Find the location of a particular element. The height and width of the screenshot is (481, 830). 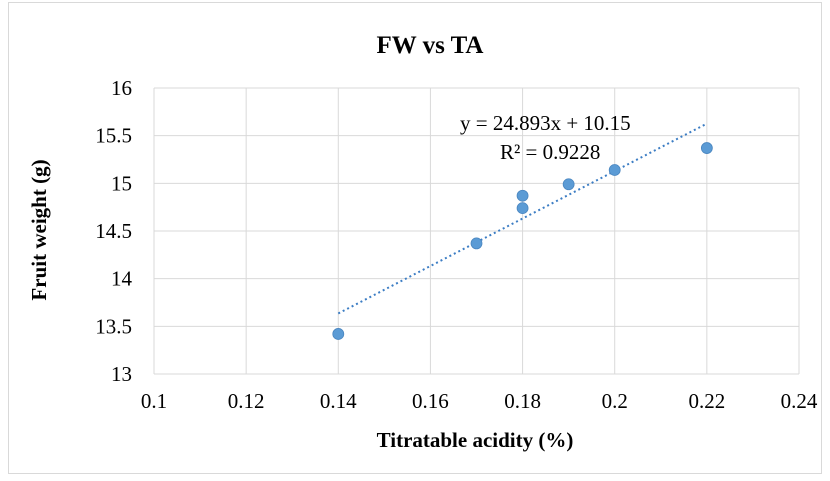

x-tick-label: 0.24 is located at coordinates (799, 401).